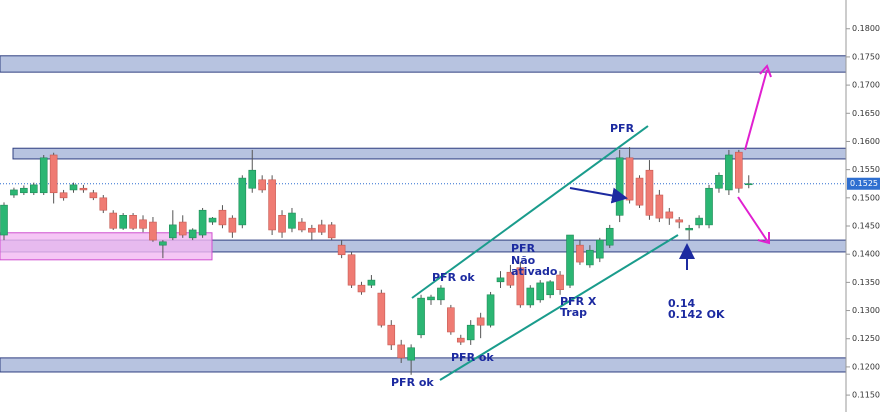  I want to click on y-tick-label: 0.1600, so click(866, 141).